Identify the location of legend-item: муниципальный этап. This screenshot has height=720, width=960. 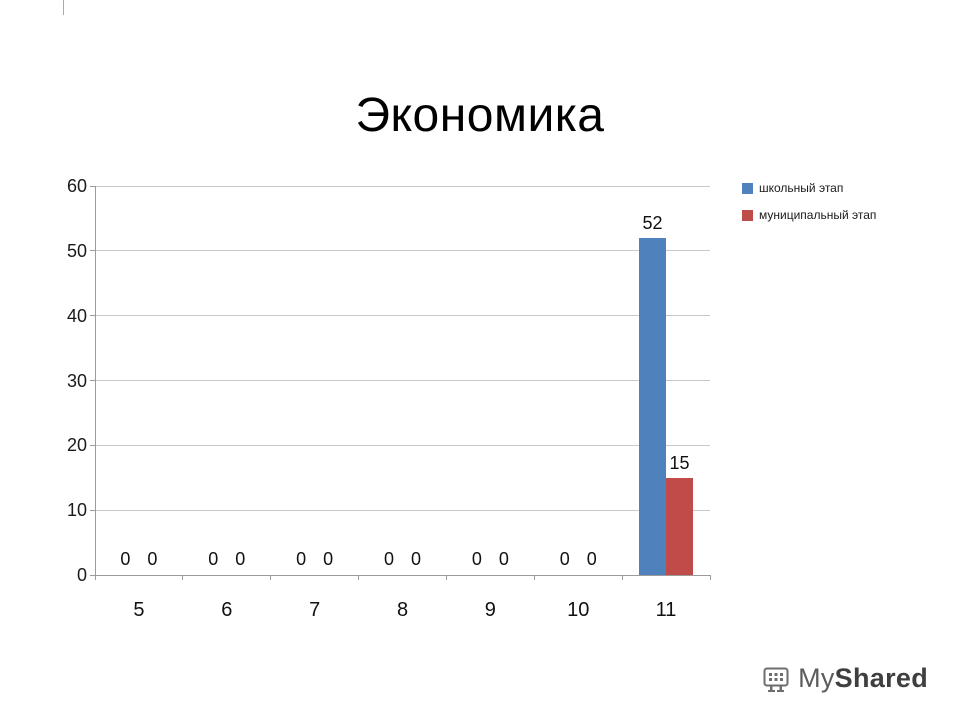
(809, 215).